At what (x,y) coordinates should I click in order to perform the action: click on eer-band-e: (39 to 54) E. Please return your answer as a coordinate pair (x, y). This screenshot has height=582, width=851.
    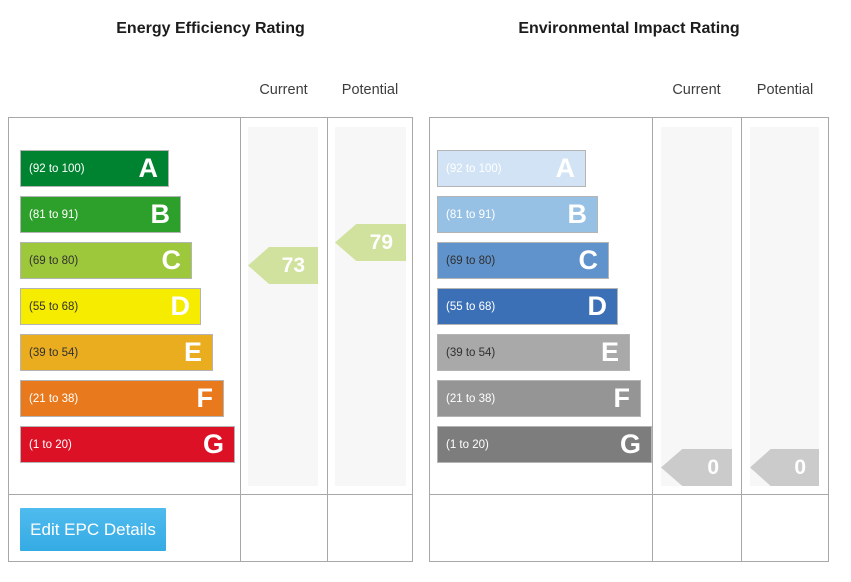
    Looking at the image, I should click on (116, 352).